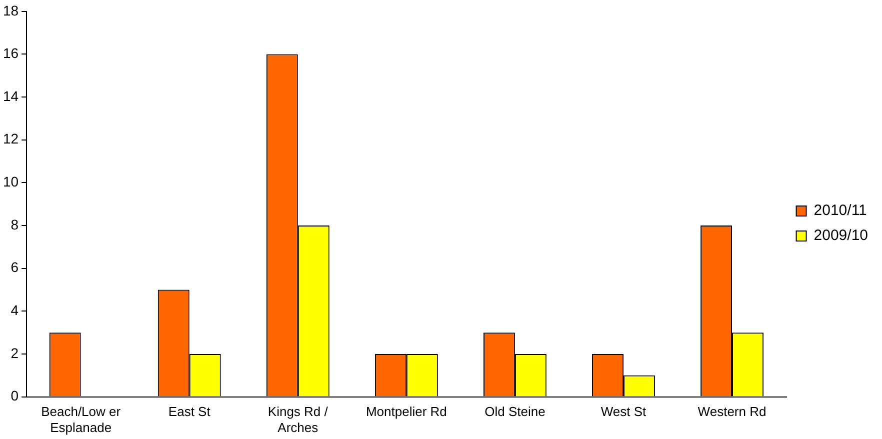 This screenshot has width=882, height=439. I want to click on x-tick-label: Beach/Low er Esplanade, so click(81, 419).